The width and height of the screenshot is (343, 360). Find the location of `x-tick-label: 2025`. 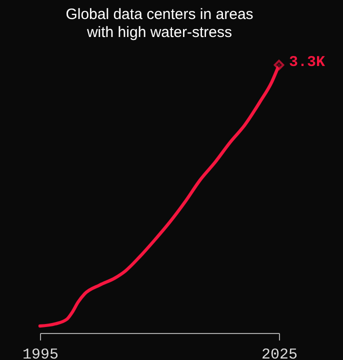

x-tick-label: 2025 is located at coordinates (279, 353).